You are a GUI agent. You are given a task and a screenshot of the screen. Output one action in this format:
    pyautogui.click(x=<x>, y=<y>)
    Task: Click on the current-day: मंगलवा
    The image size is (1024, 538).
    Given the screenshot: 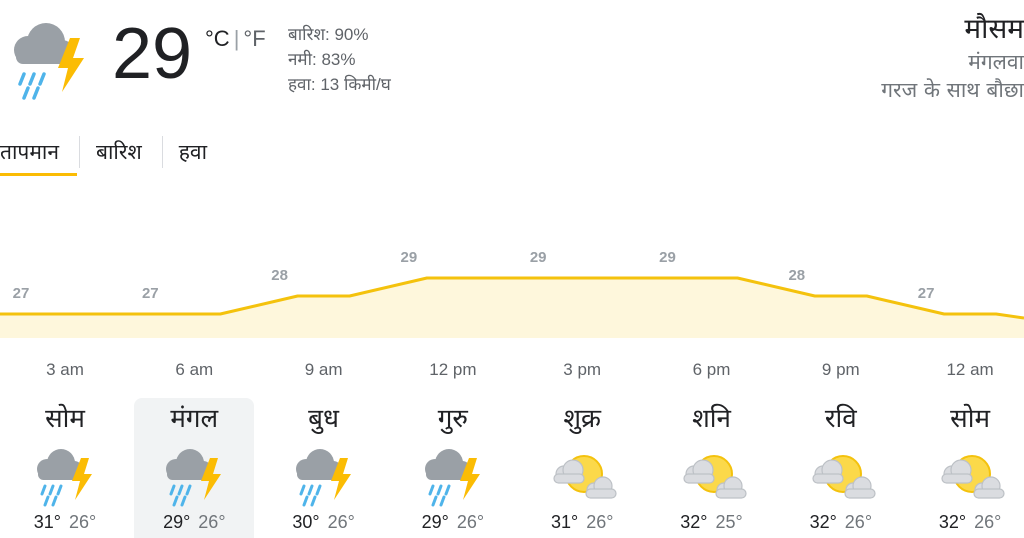 What is the action you would take?
    pyautogui.click(x=996, y=62)
    